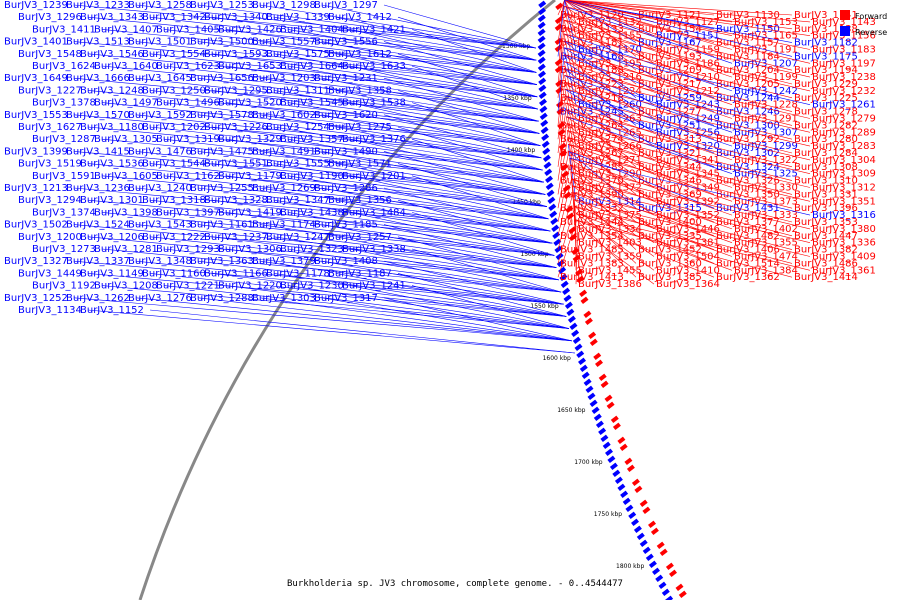  What do you see at coordinates (748, 208) in the screenshot?
I see `feature-label: BurJV3_1431` at bounding box center [748, 208].